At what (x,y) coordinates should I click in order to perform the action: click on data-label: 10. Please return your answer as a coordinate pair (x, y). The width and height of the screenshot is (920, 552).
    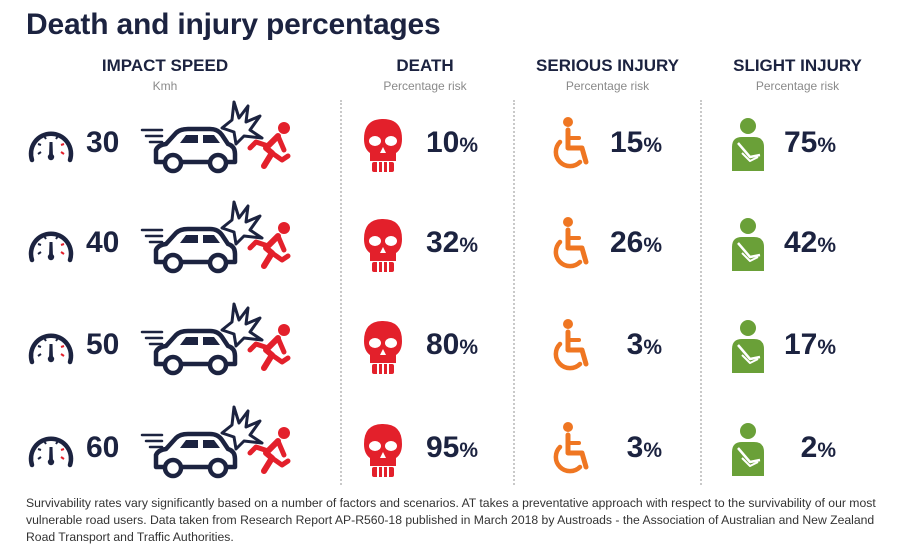
    Looking at the image, I should click on (442, 142).